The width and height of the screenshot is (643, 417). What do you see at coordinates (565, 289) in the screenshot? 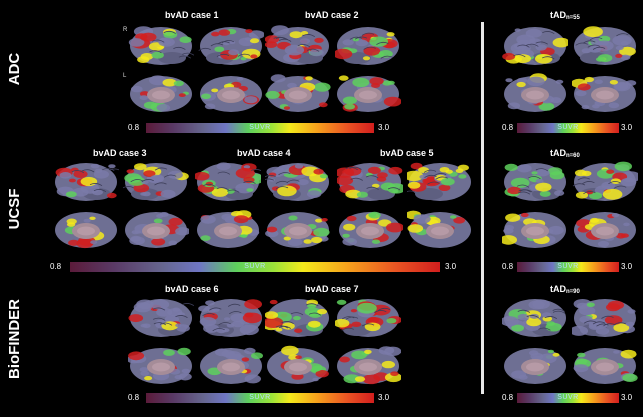
I see `title-tad-90: tADn=90` at bounding box center [565, 289].